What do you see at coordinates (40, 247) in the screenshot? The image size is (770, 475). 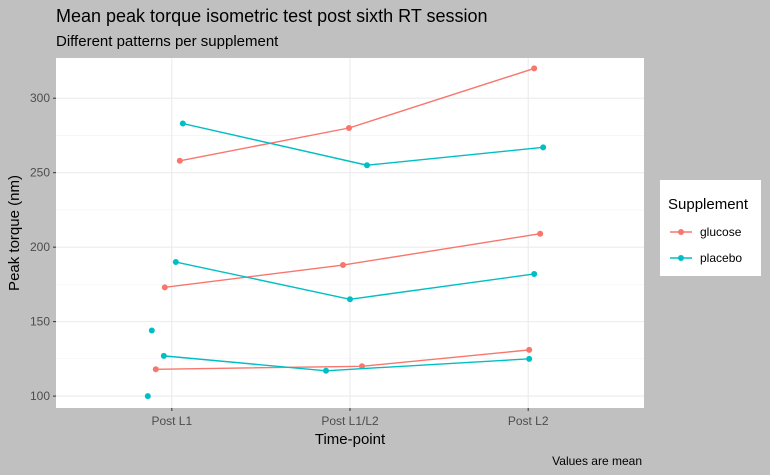 I see `y-tick-label: 200` at bounding box center [40, 247].